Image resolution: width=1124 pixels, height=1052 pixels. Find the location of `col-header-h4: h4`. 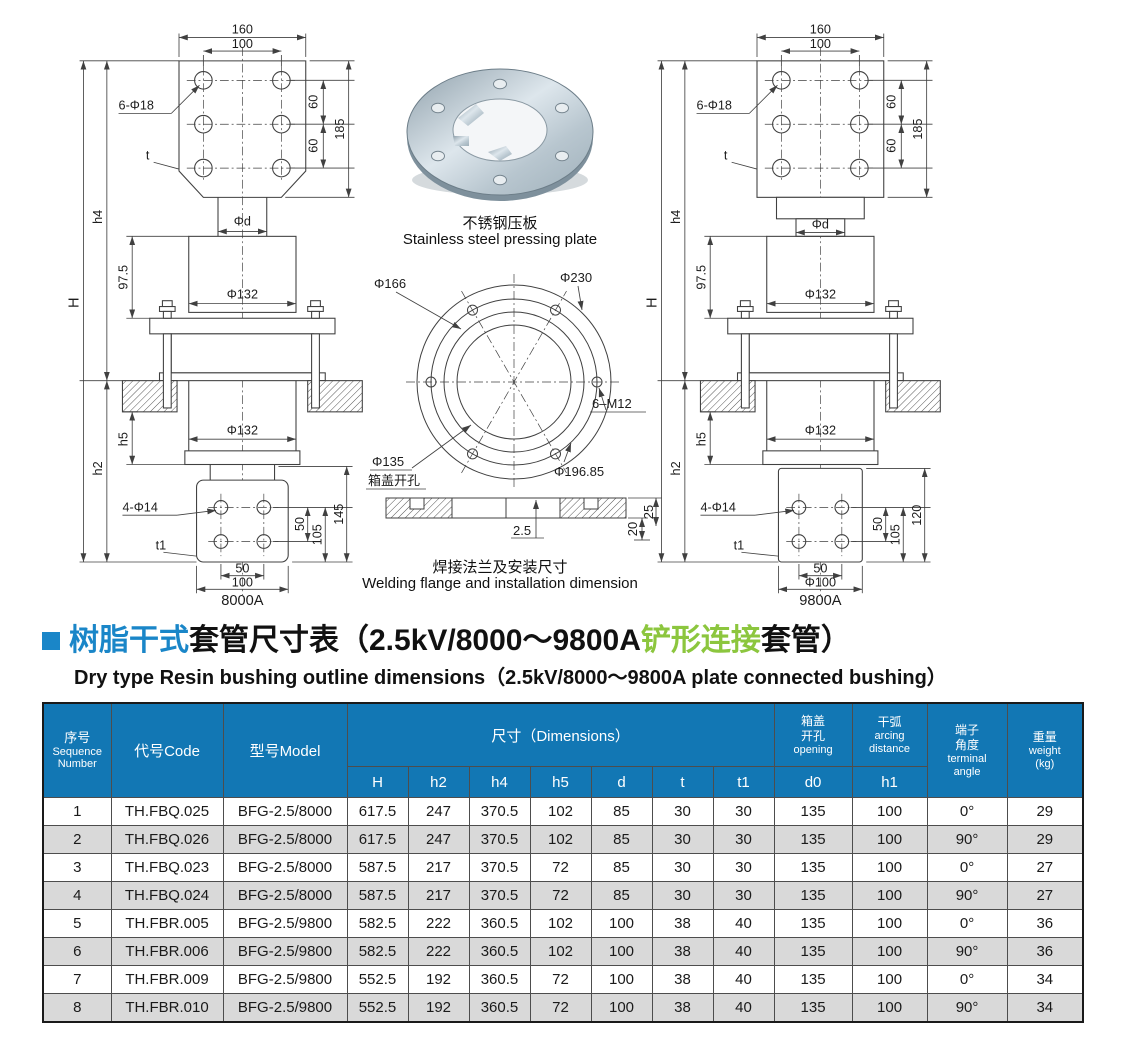

col-header-h4: h4 is located at coordinates (499, 782).